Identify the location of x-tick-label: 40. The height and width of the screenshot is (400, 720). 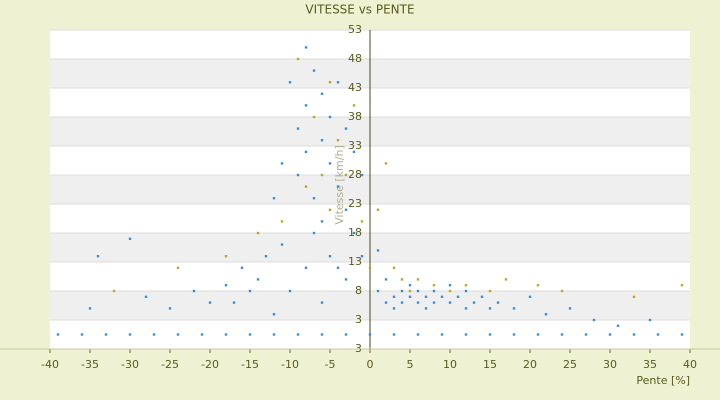
(690, 364).